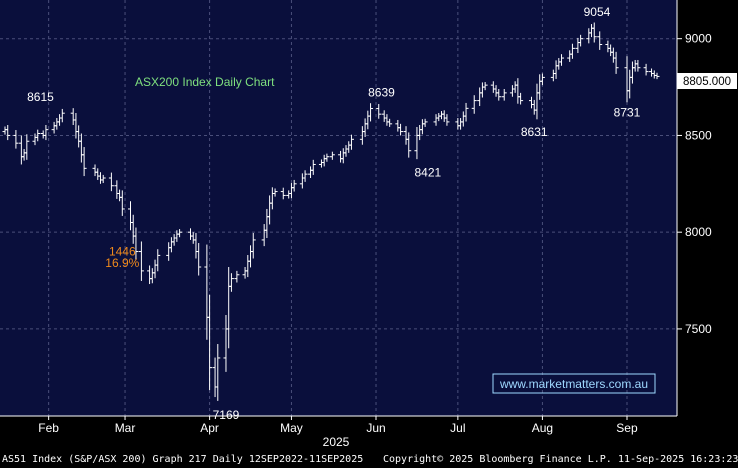  Describe the element at coordinates (698, 232) in the screenshot. I see `y-tick-label: 8000` at that location.